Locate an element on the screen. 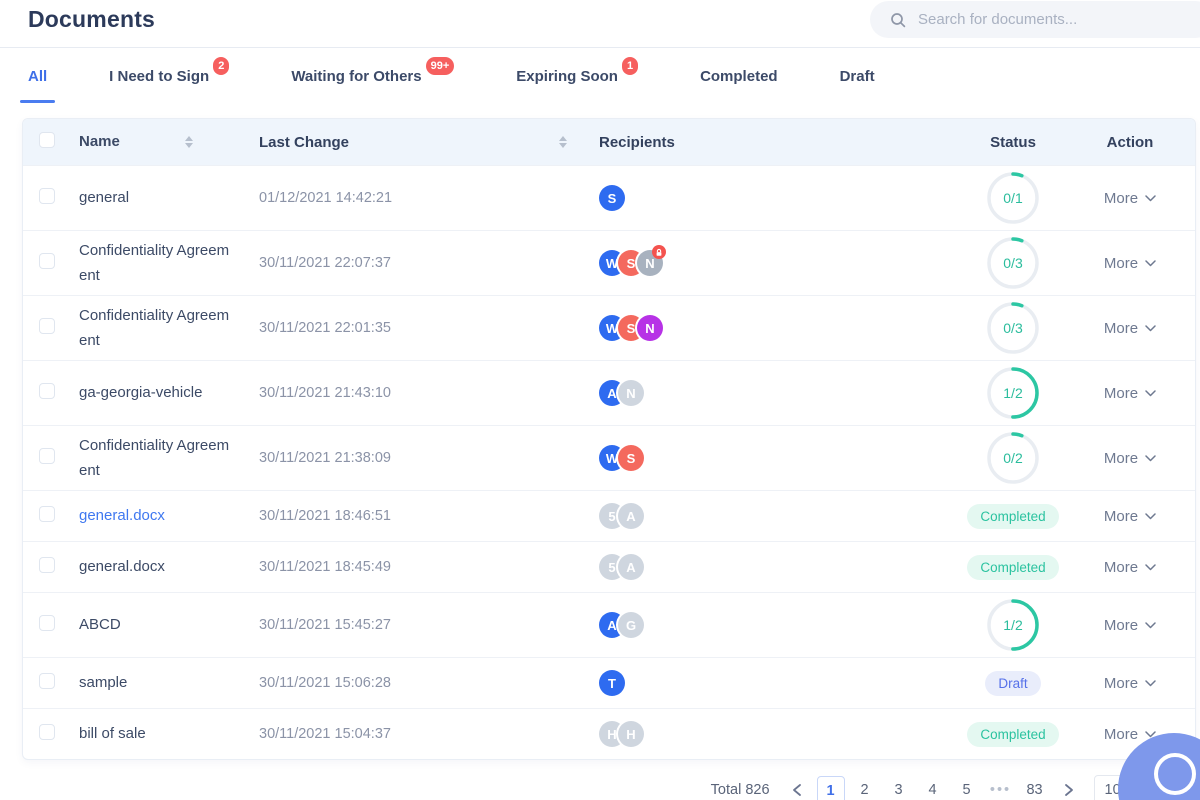  status-progress-label: 0/1 is located at coordinates (1013, 198).